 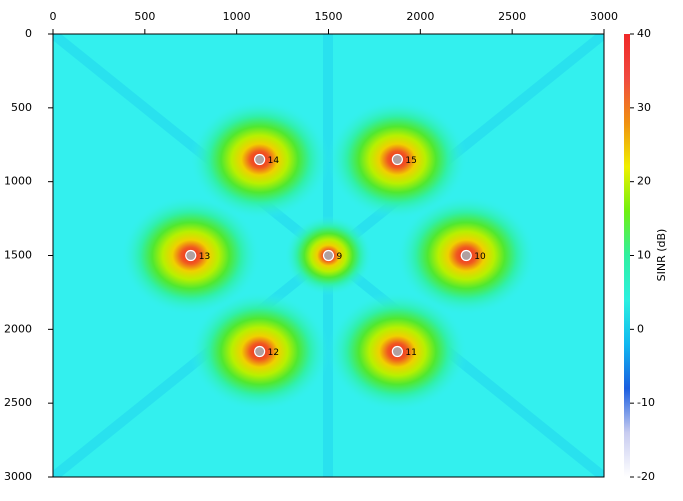 What do you see at coordinates (410, 161) in the screenshot?
I see `station-label: 15` at bounding box center [410, 161].